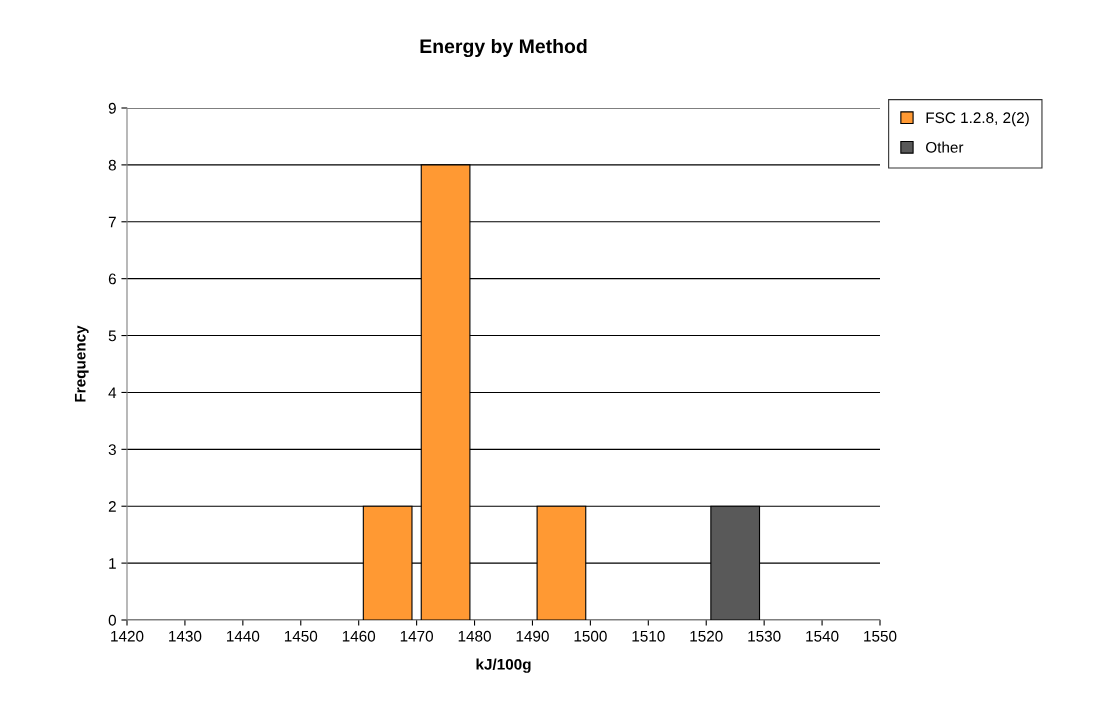 The width and height of the screenshot is (1111, 722). Describe the element at coordinates (112, 165) in the screenshot. I see `y-tick-label: 8` at that location.